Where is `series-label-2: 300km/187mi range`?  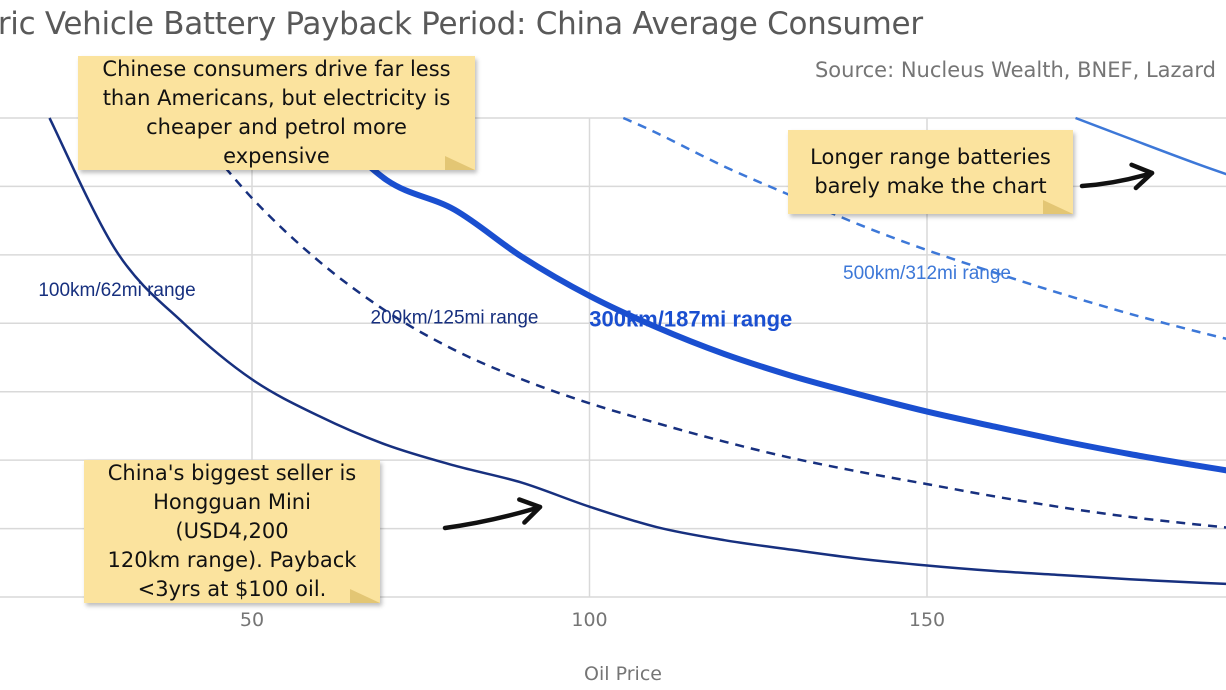
series-label-2: 300km/187mi range is located at coordinates (690, 319).